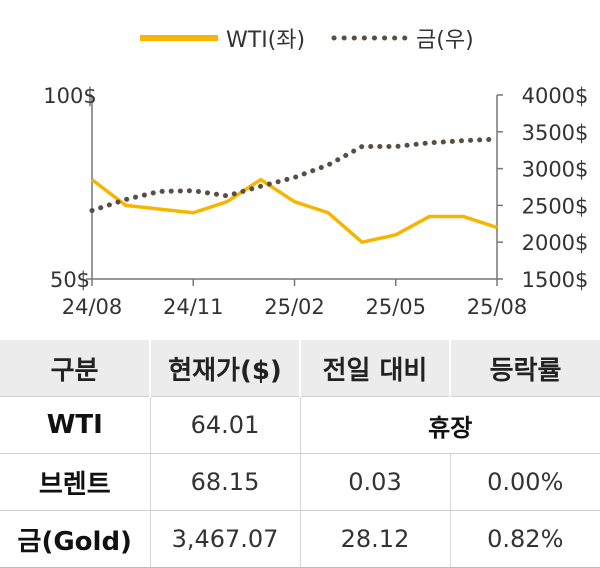  What do you see at coordinates (92, 307) in the screenshot?
I see `x-tick-label: 24/08` at bounding box center [92, 307].